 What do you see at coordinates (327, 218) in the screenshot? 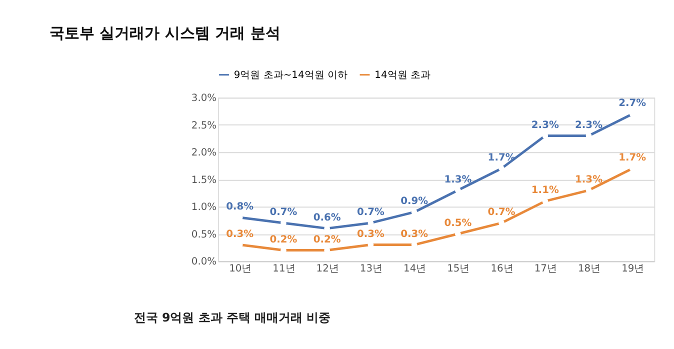
I see `data-label: 0.6%` at bounding box center [327, 218].